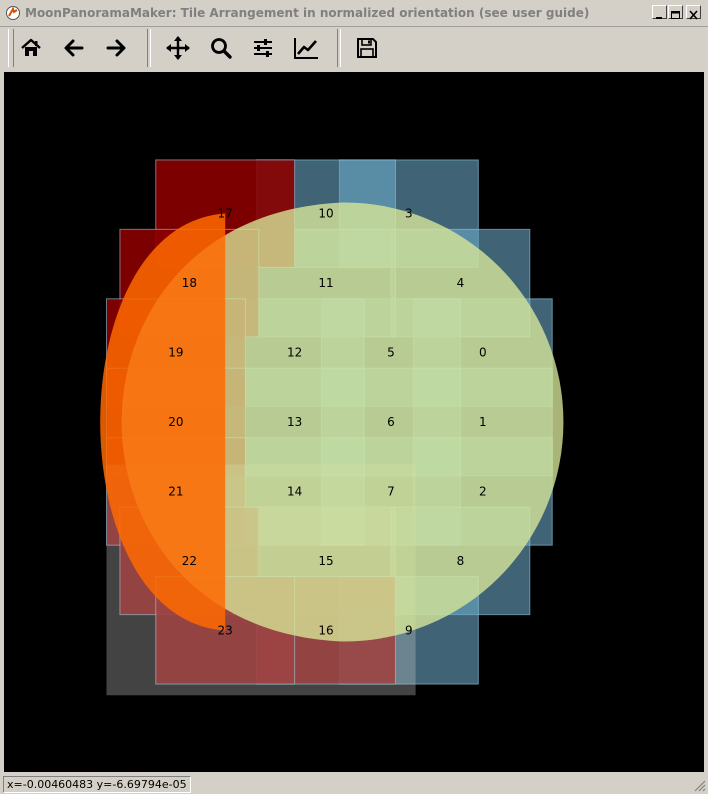 The height and width of the screenshot is (794, 708). I want to click on maximize-button, so click(675, 12).